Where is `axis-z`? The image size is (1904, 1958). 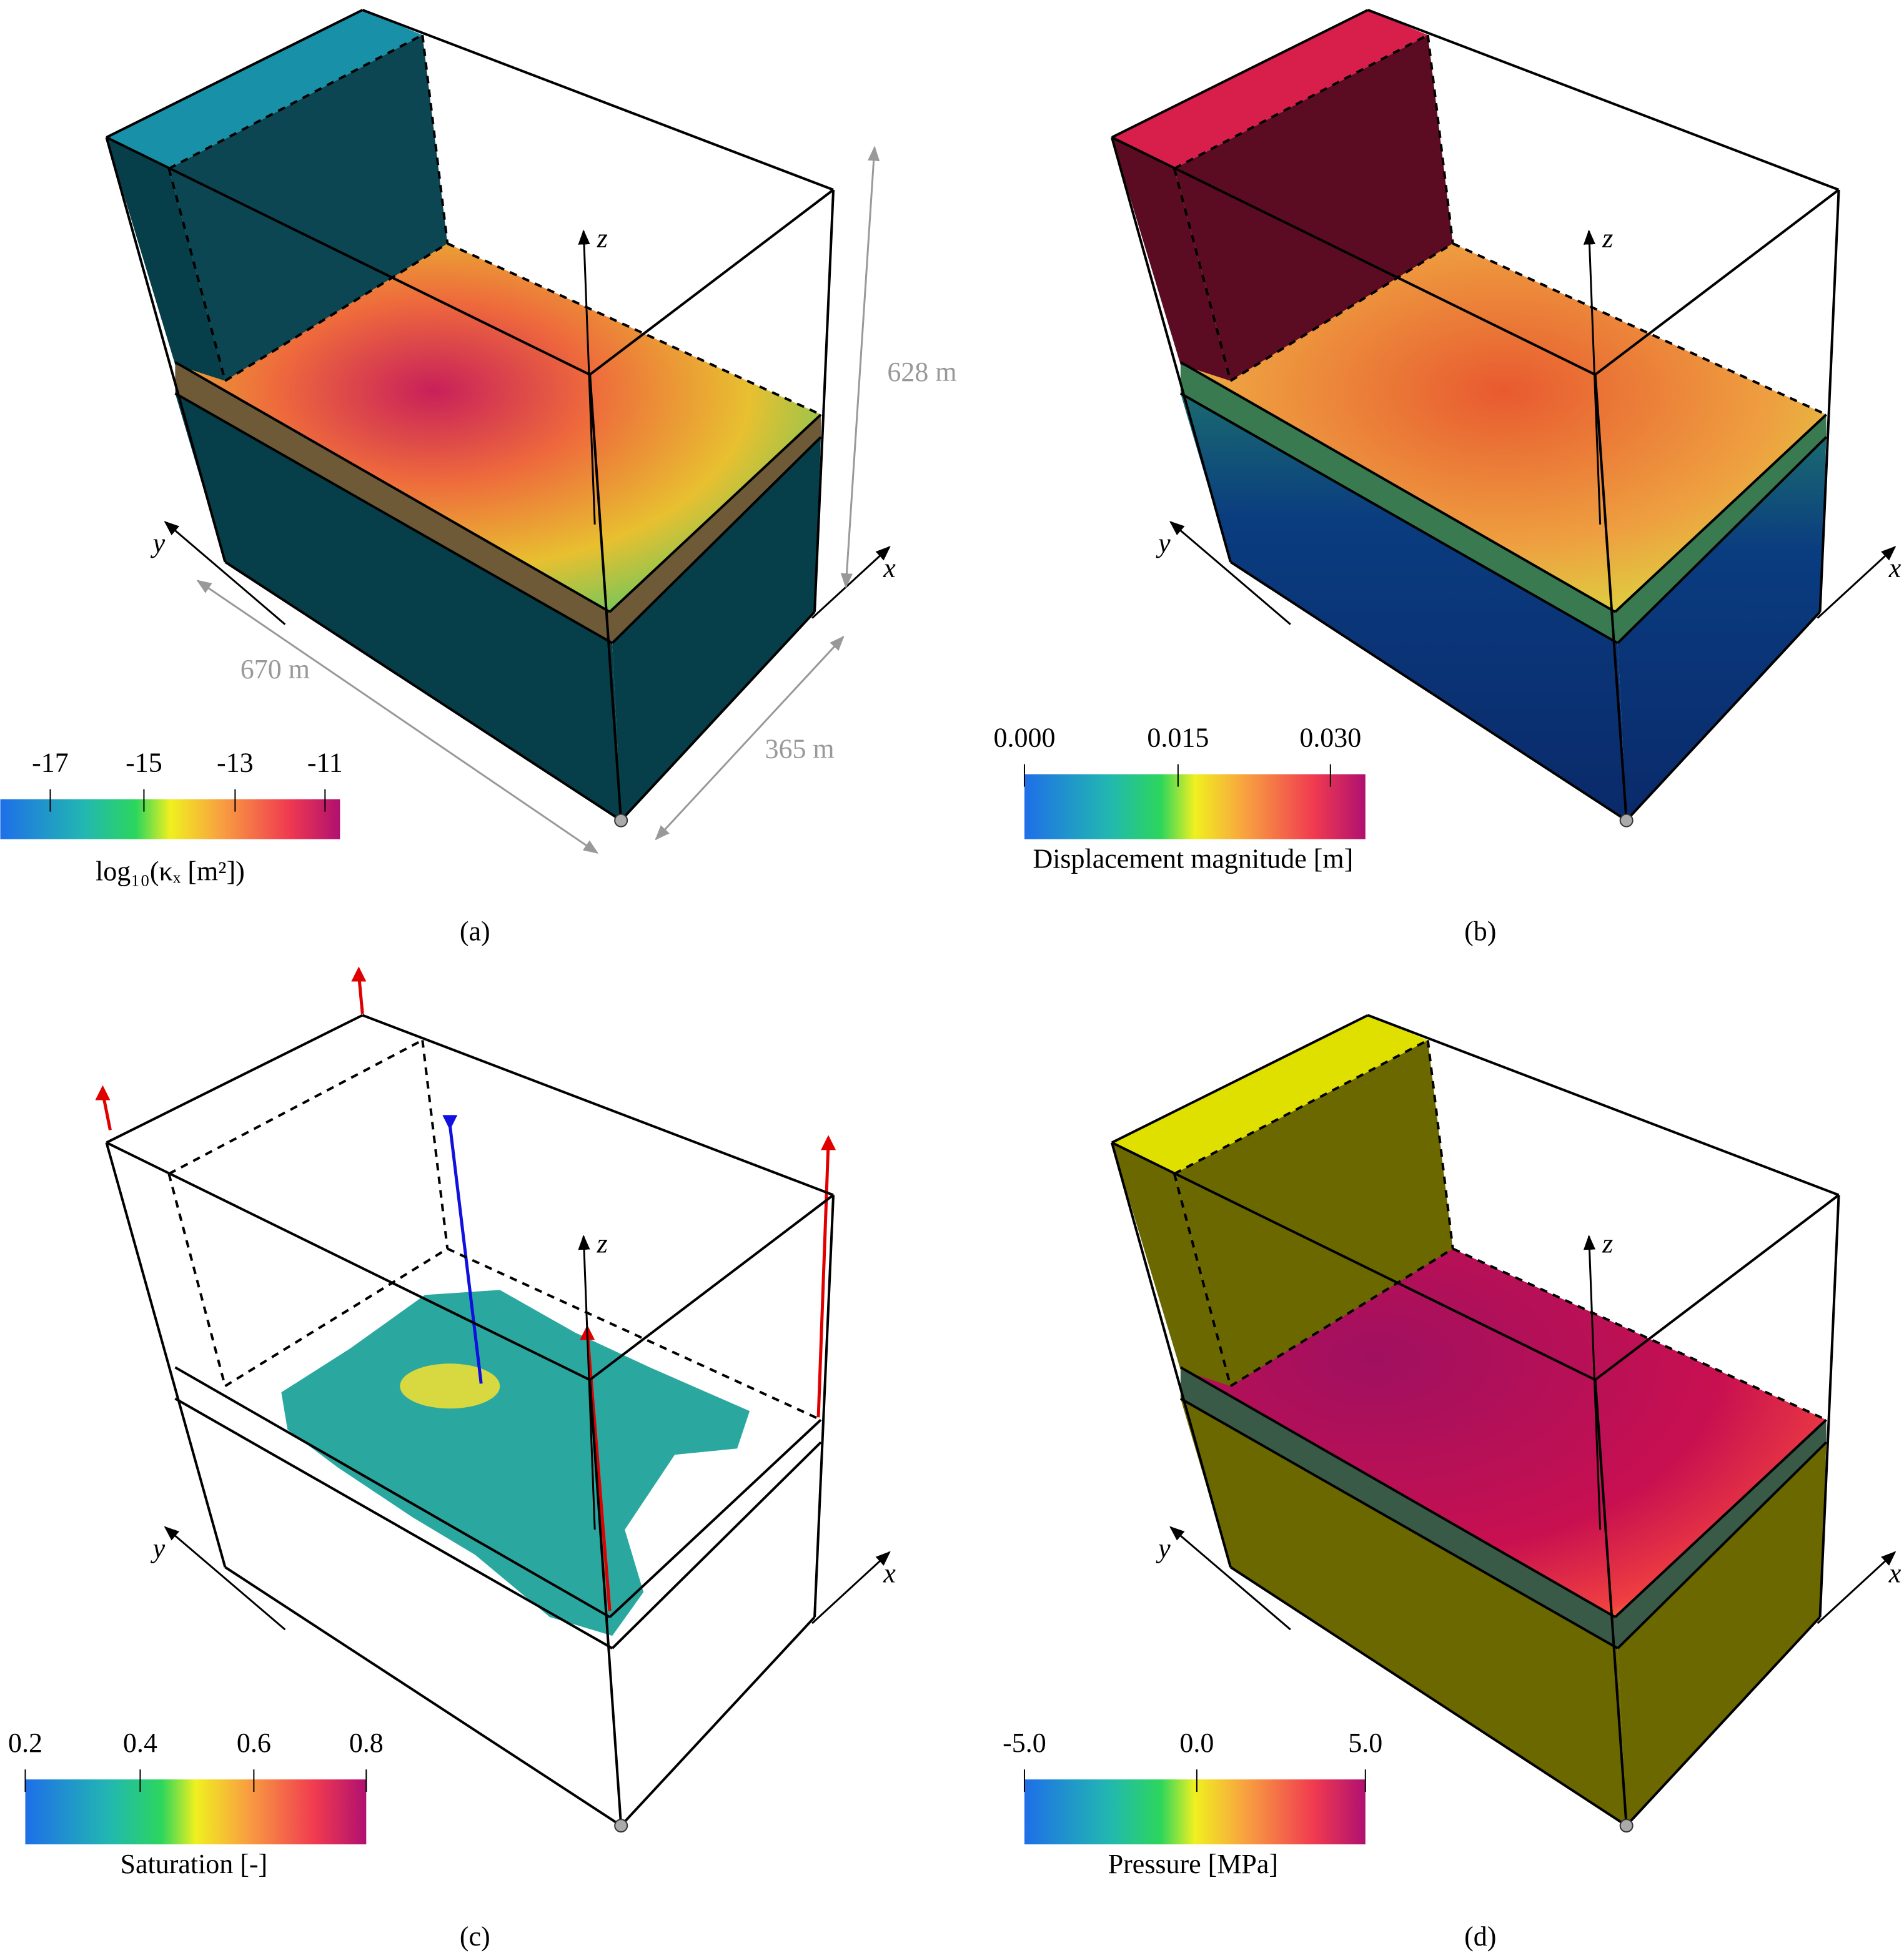
axis-z is located at coordinates (1592, 1382).